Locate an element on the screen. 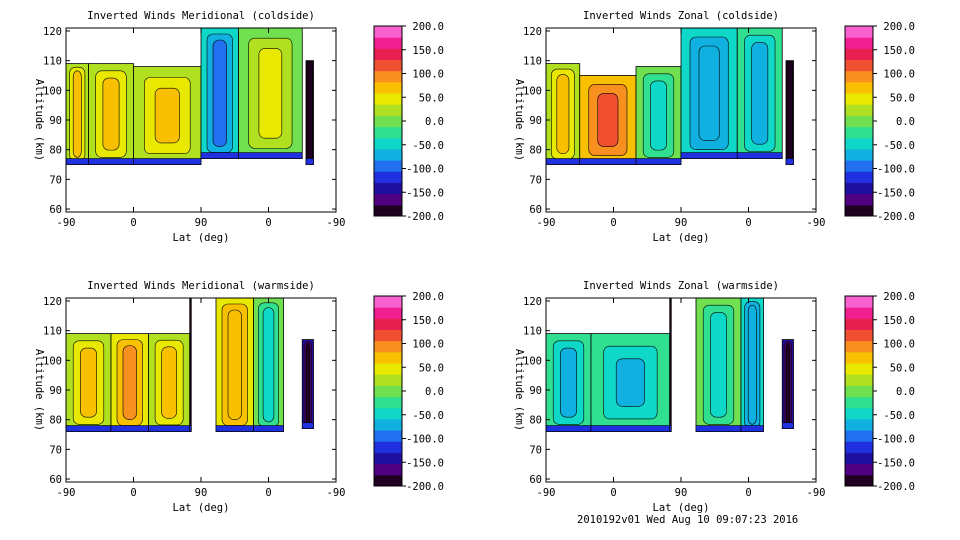  y-tick-label: 70 is located at coordinates (55, 180).